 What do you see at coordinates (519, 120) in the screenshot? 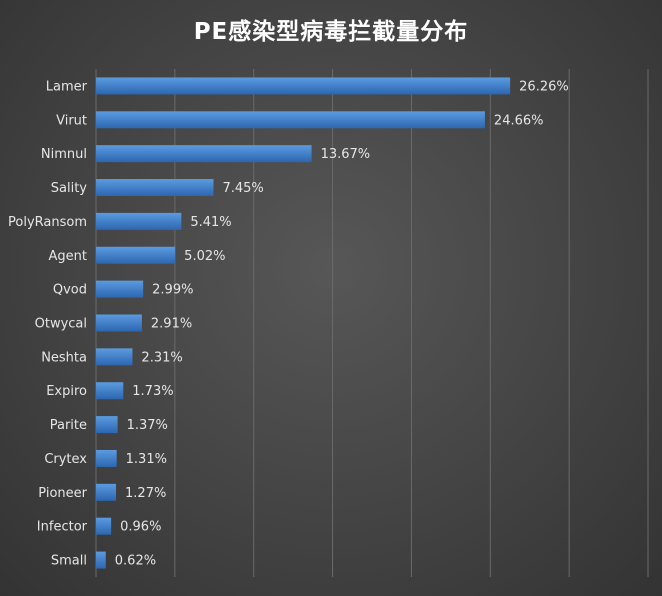
I see `data-label: 24.66%` at bounding box center [519, 120].